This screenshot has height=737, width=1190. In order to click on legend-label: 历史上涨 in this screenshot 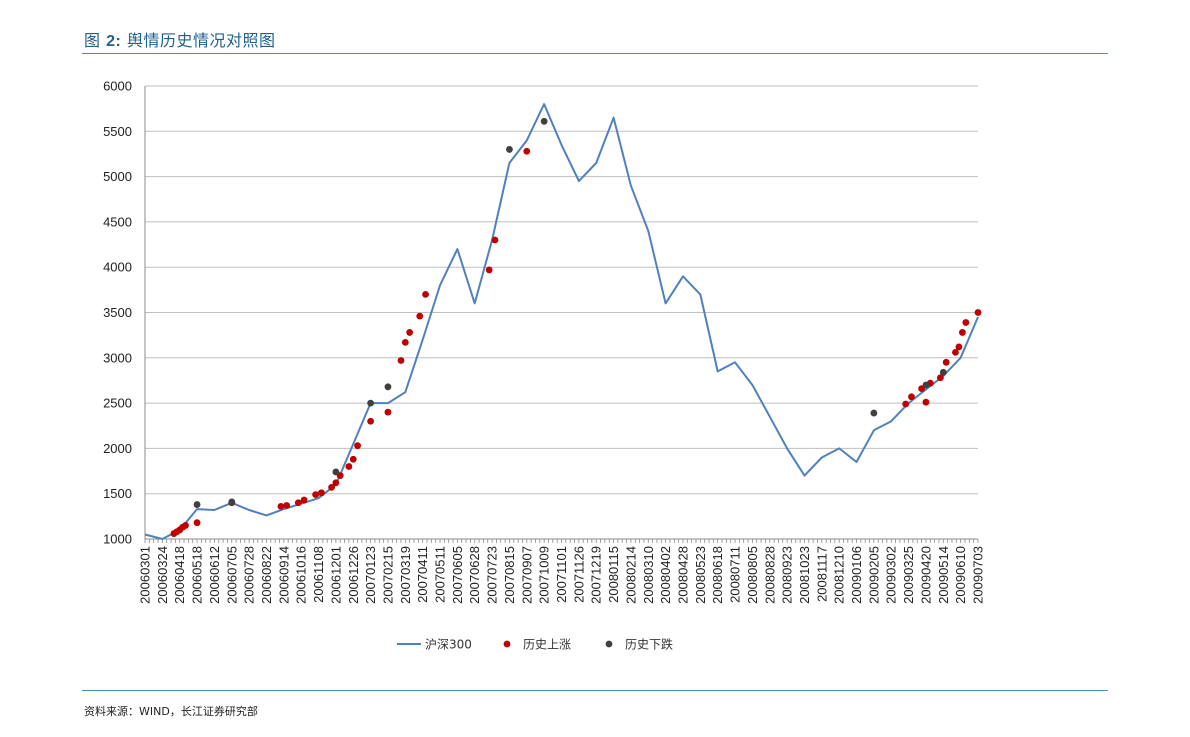, I will do `click(547, 644)`.